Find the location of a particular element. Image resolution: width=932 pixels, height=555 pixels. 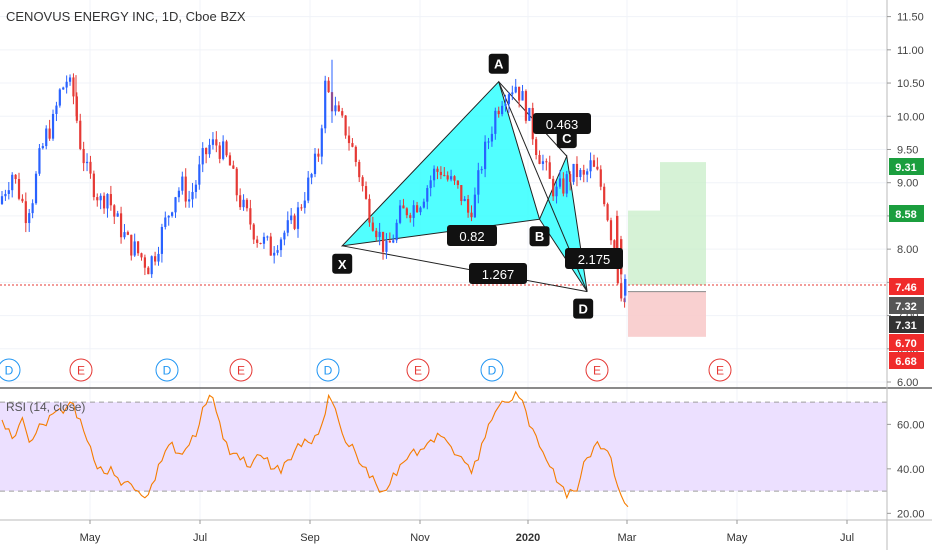

ratio-text: 1.267 is located at coordinates (498, 274).